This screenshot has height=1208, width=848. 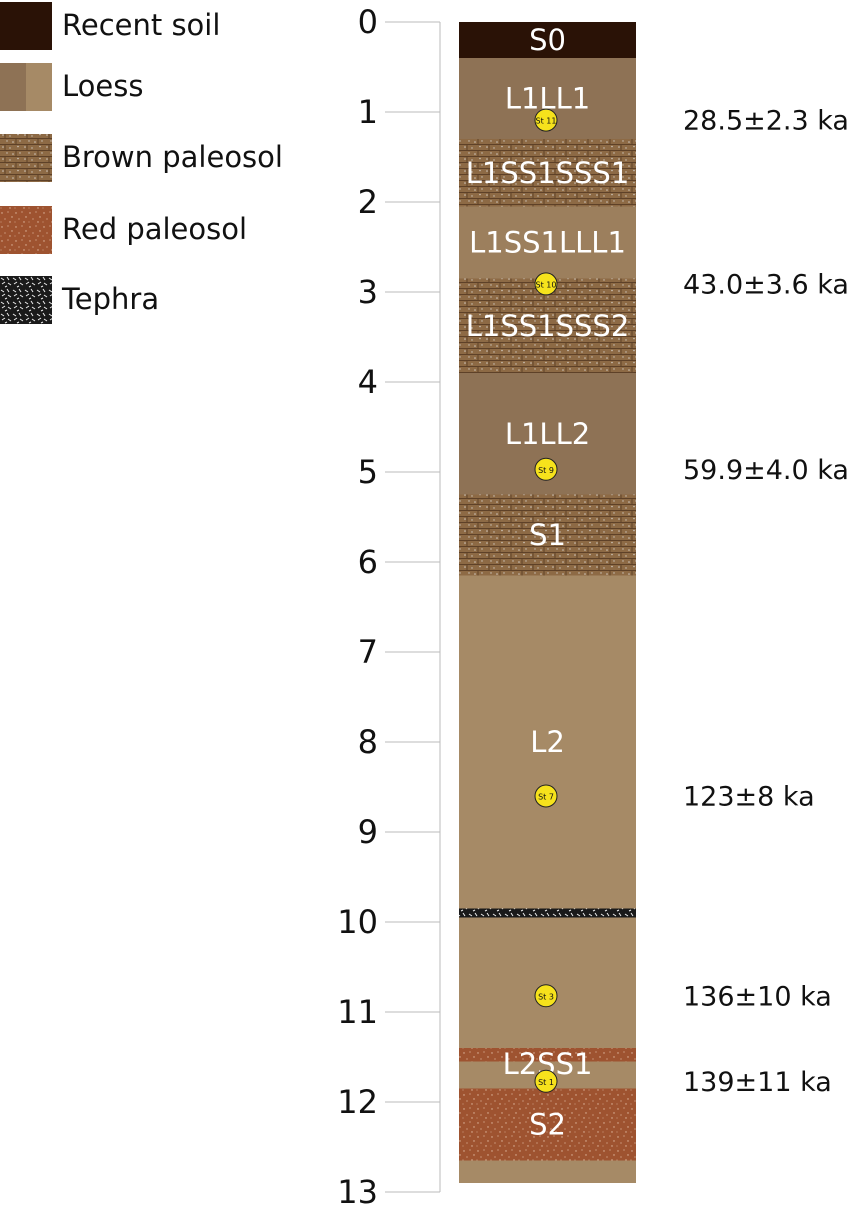 I want to click on tick-label: 10, so click(x=357, y=922).